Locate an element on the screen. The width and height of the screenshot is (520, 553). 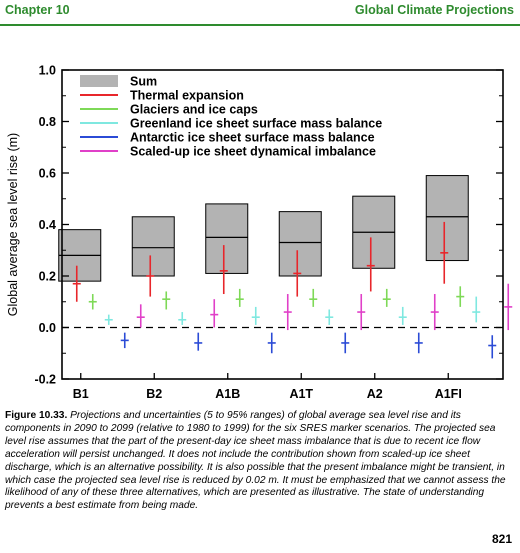
legend-label-dynamical: Scaled-up ice sheet dynamical imbalance is located at coordinates (253, 152).